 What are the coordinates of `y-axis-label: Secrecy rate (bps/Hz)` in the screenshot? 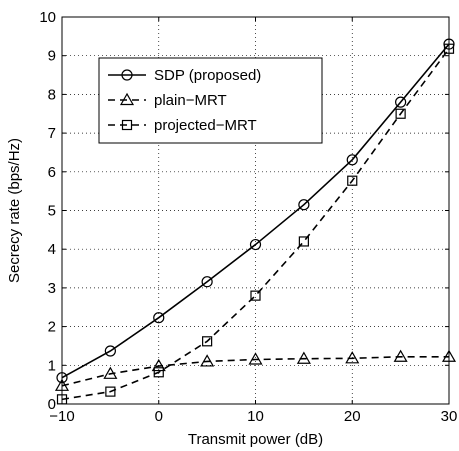 It's located at (14, 210).